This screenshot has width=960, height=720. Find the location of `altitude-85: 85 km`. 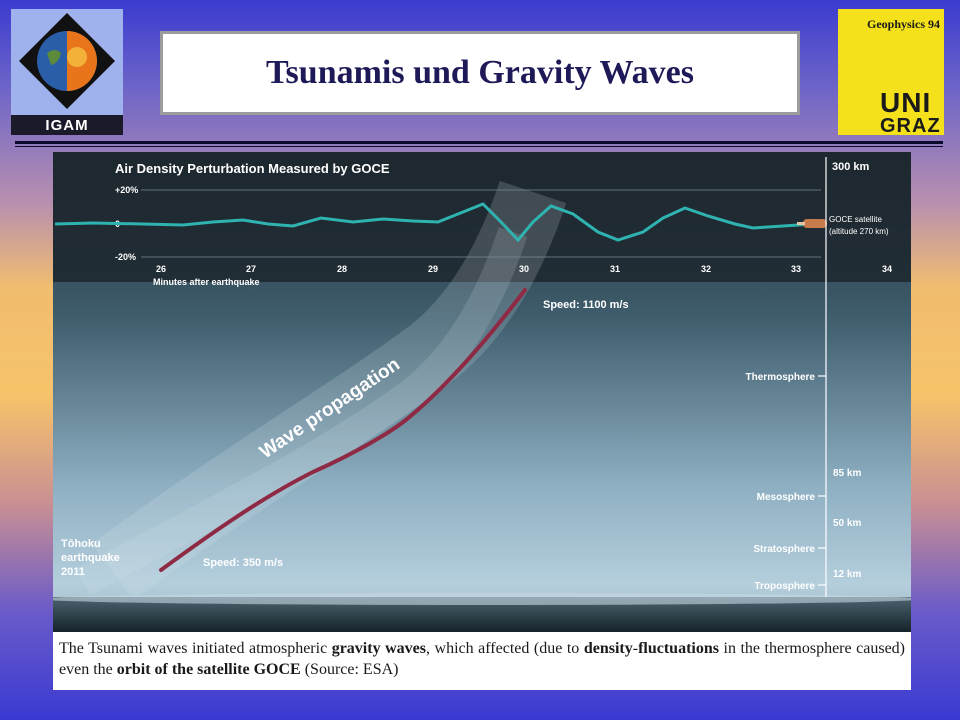

altitude-85: 85 km is located at coordinates (847, 473).